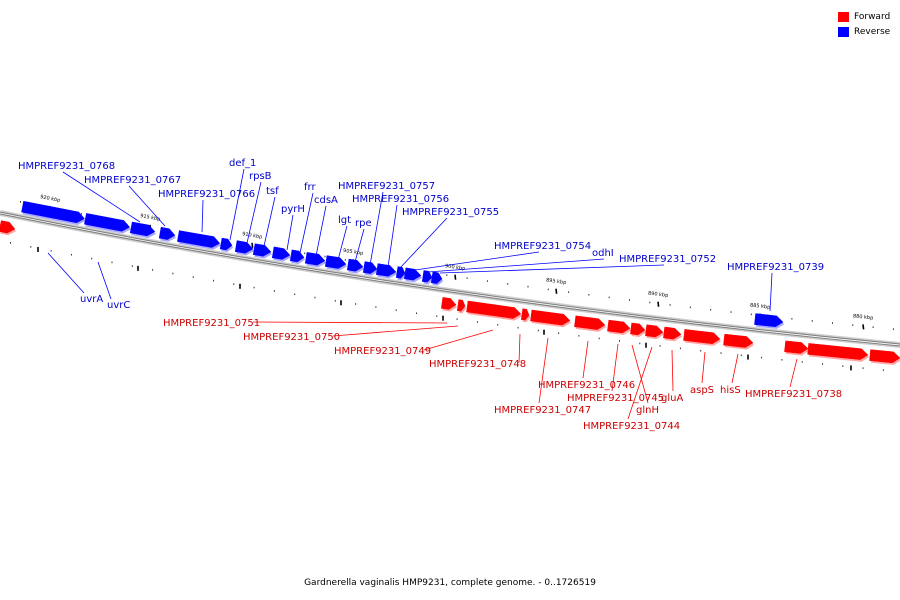  I want to click on gene-label-hmpref9231-0750: HMPREF9231_0750, so click(291, 337).